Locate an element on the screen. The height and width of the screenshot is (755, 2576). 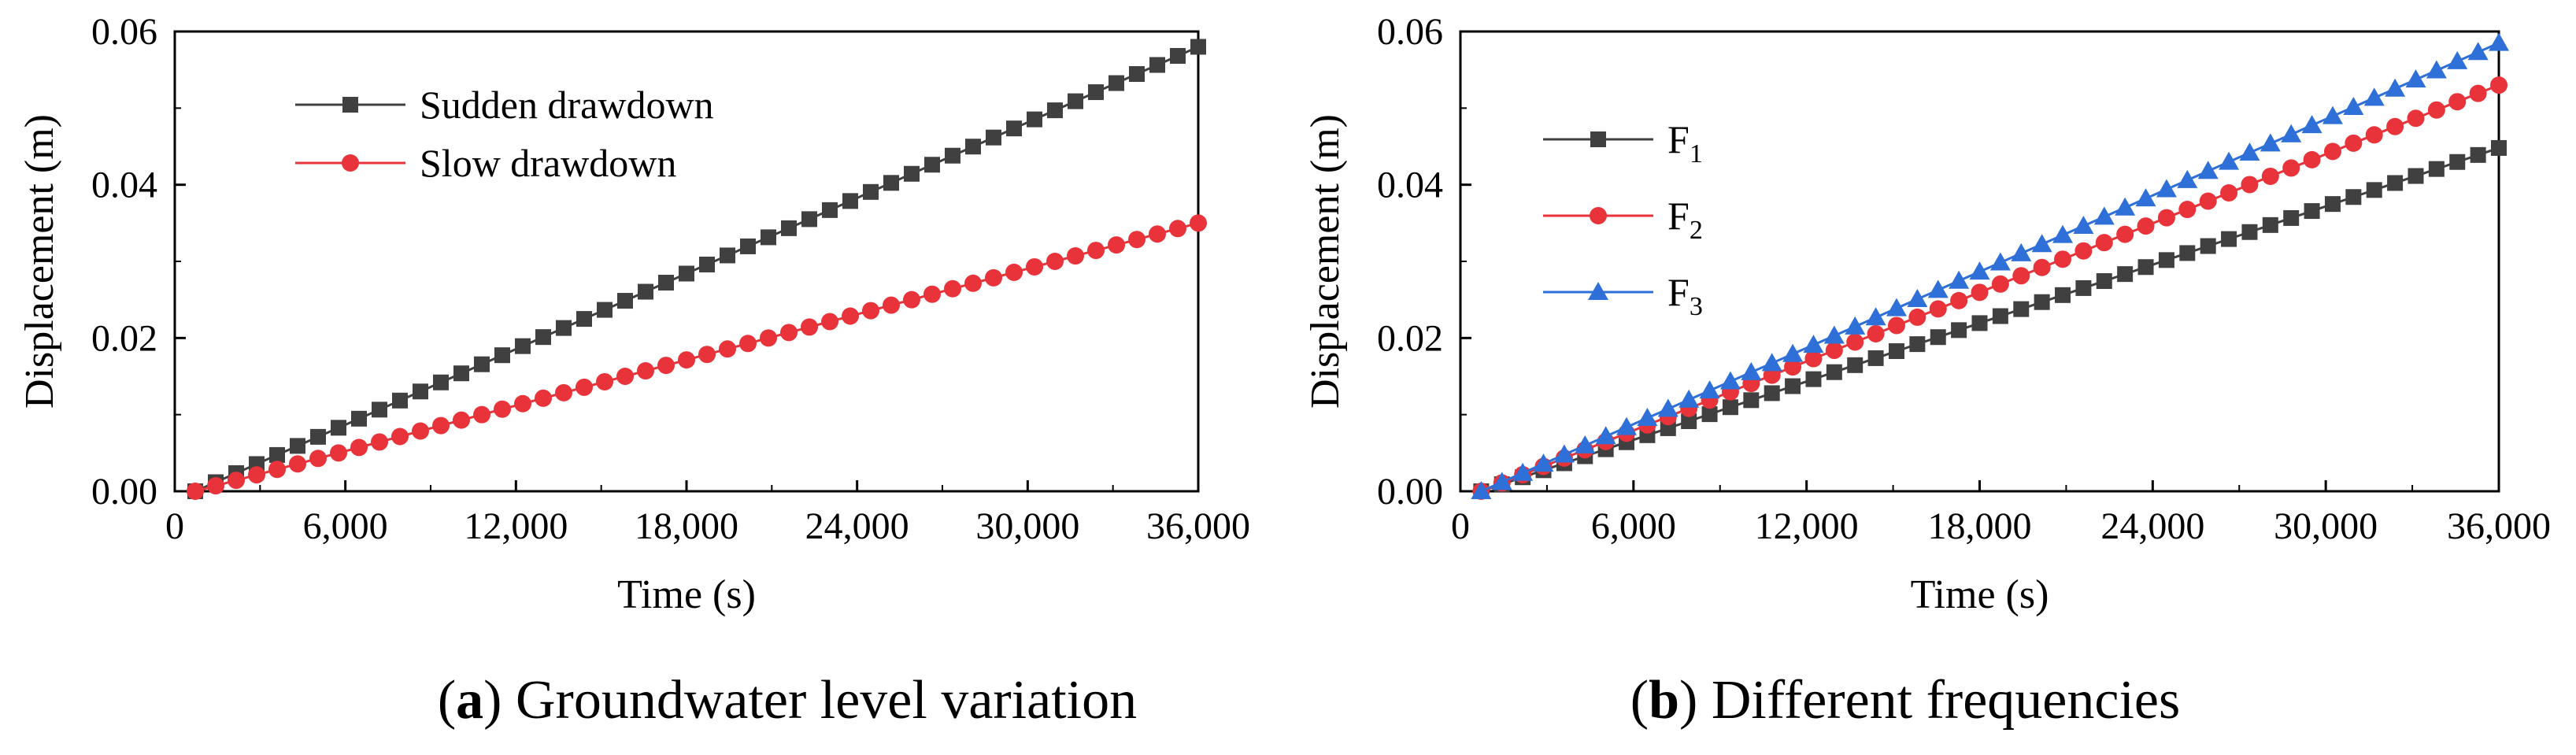
y-tick-label: 0.06 is located at coordinates (1410, 32).